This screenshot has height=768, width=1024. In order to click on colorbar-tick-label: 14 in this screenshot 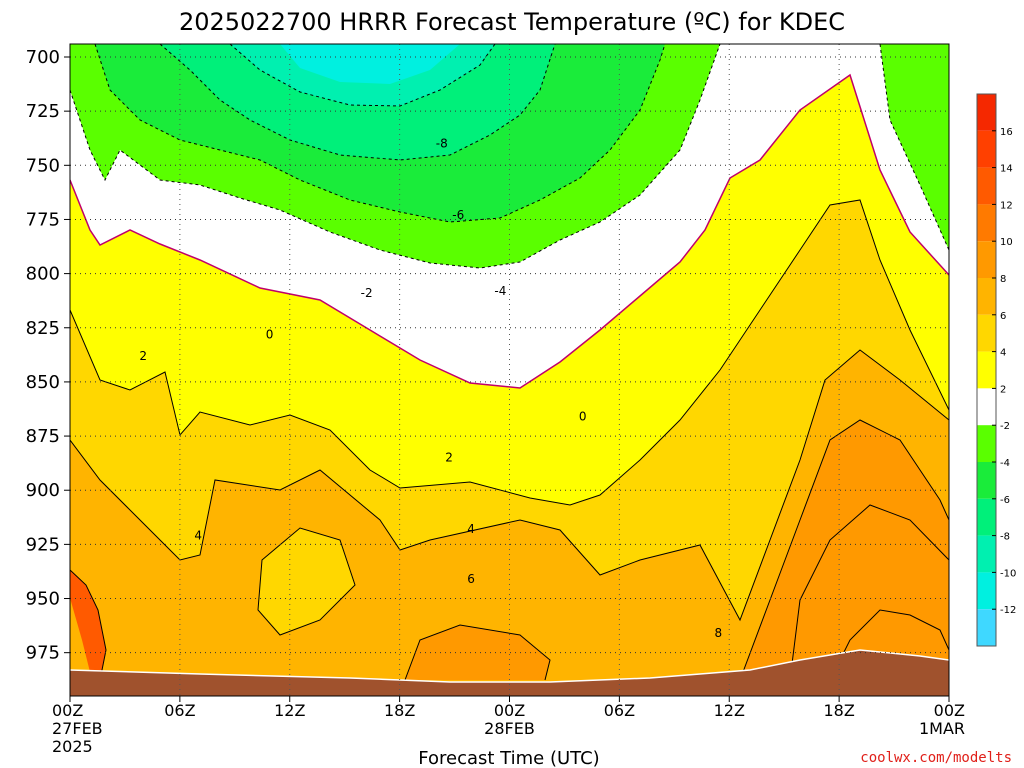, I will do `click(1006, 169)`.